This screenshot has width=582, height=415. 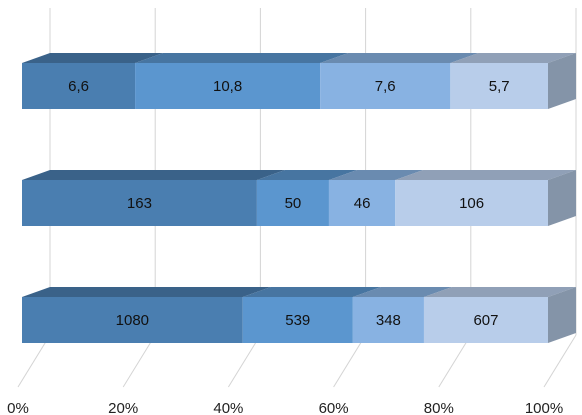 I want to click on data-label: 7,6, so click(x=385, y=86).